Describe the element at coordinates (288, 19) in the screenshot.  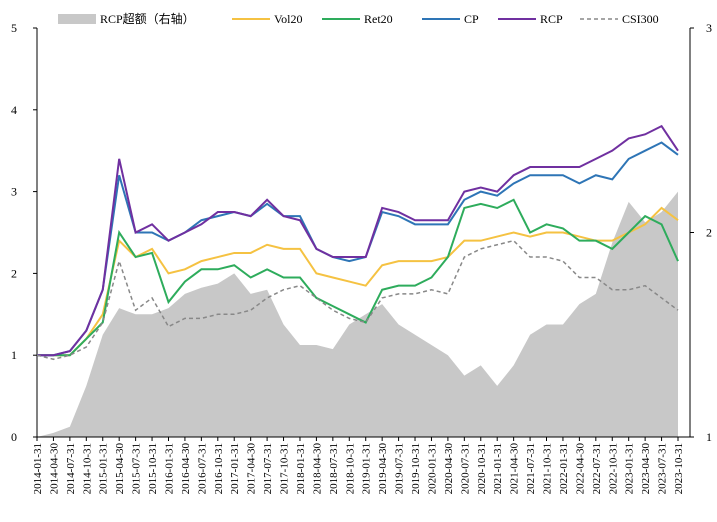
I see `legend-label: Vol20` at that location.